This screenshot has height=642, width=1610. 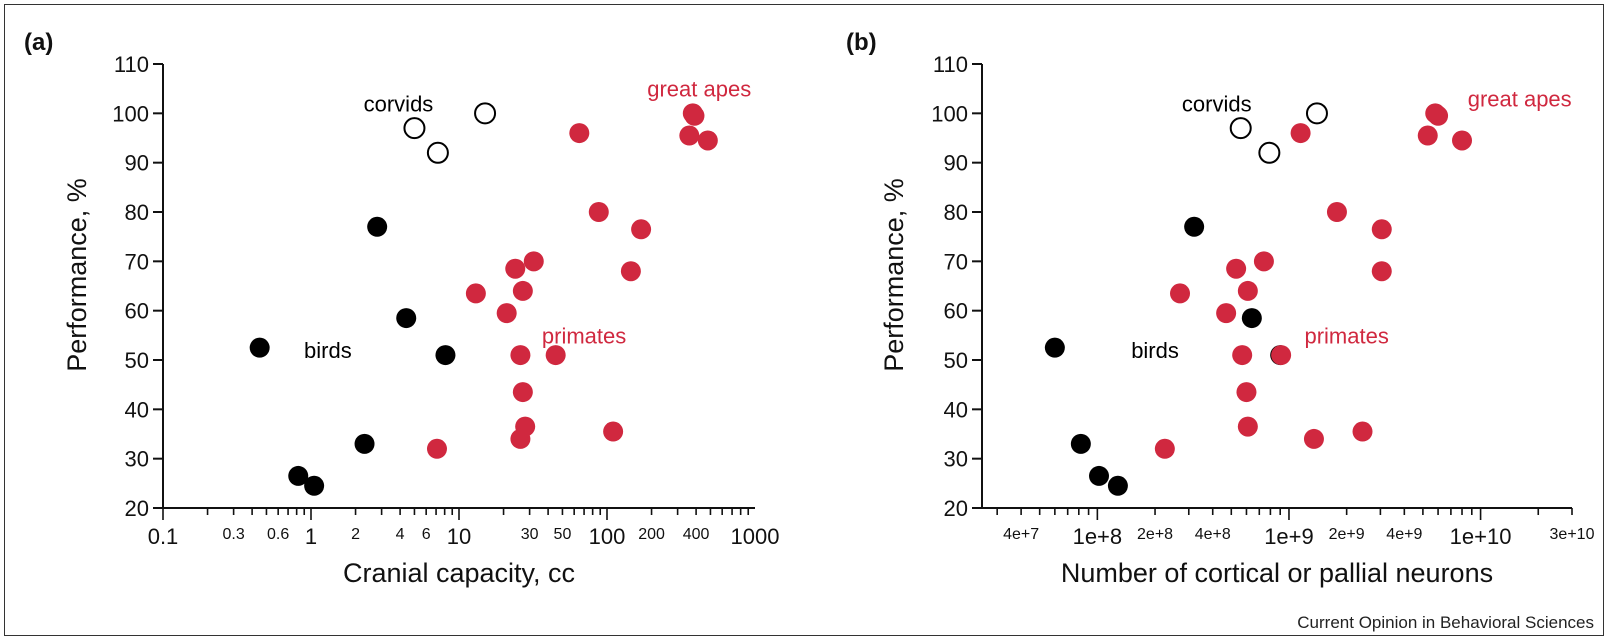 What do you see at coordinates (607, 536) in the screenshot?
I see `x-tick-label: 100` at bounding box center [607, 536].